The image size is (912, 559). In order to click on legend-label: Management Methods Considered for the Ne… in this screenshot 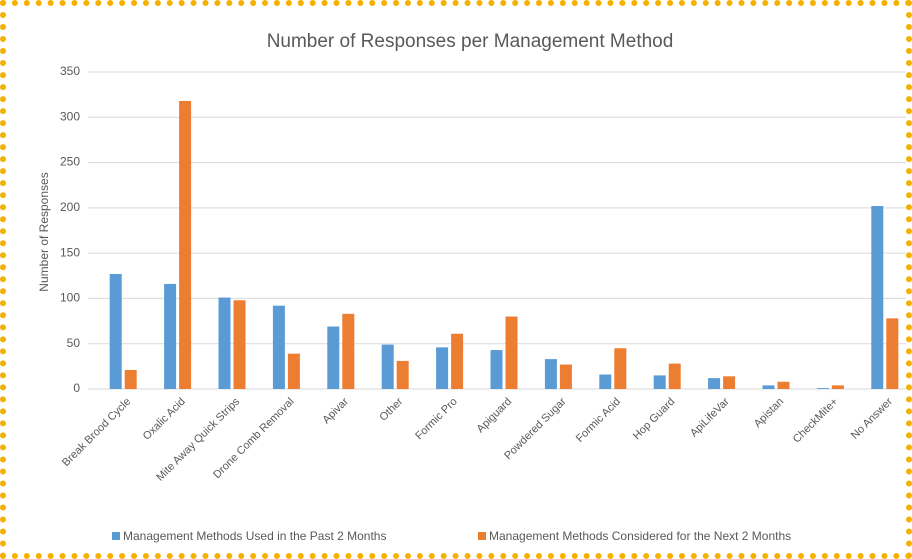, I will do `click(640, 536)`.